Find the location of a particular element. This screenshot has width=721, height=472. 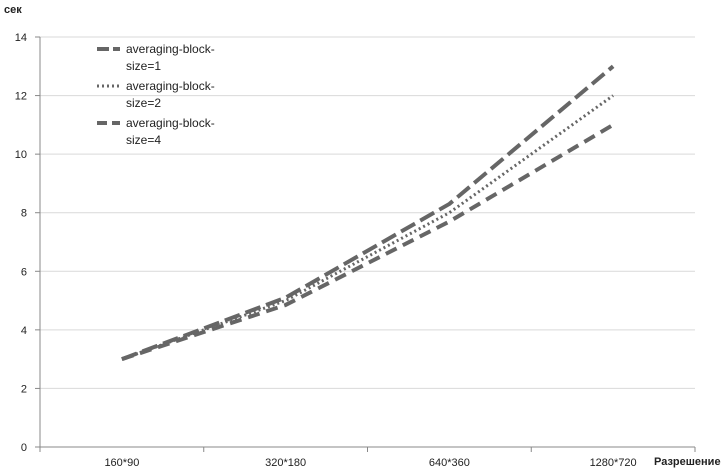

y-tick-label: 2 is located at coordinates (24, 389).